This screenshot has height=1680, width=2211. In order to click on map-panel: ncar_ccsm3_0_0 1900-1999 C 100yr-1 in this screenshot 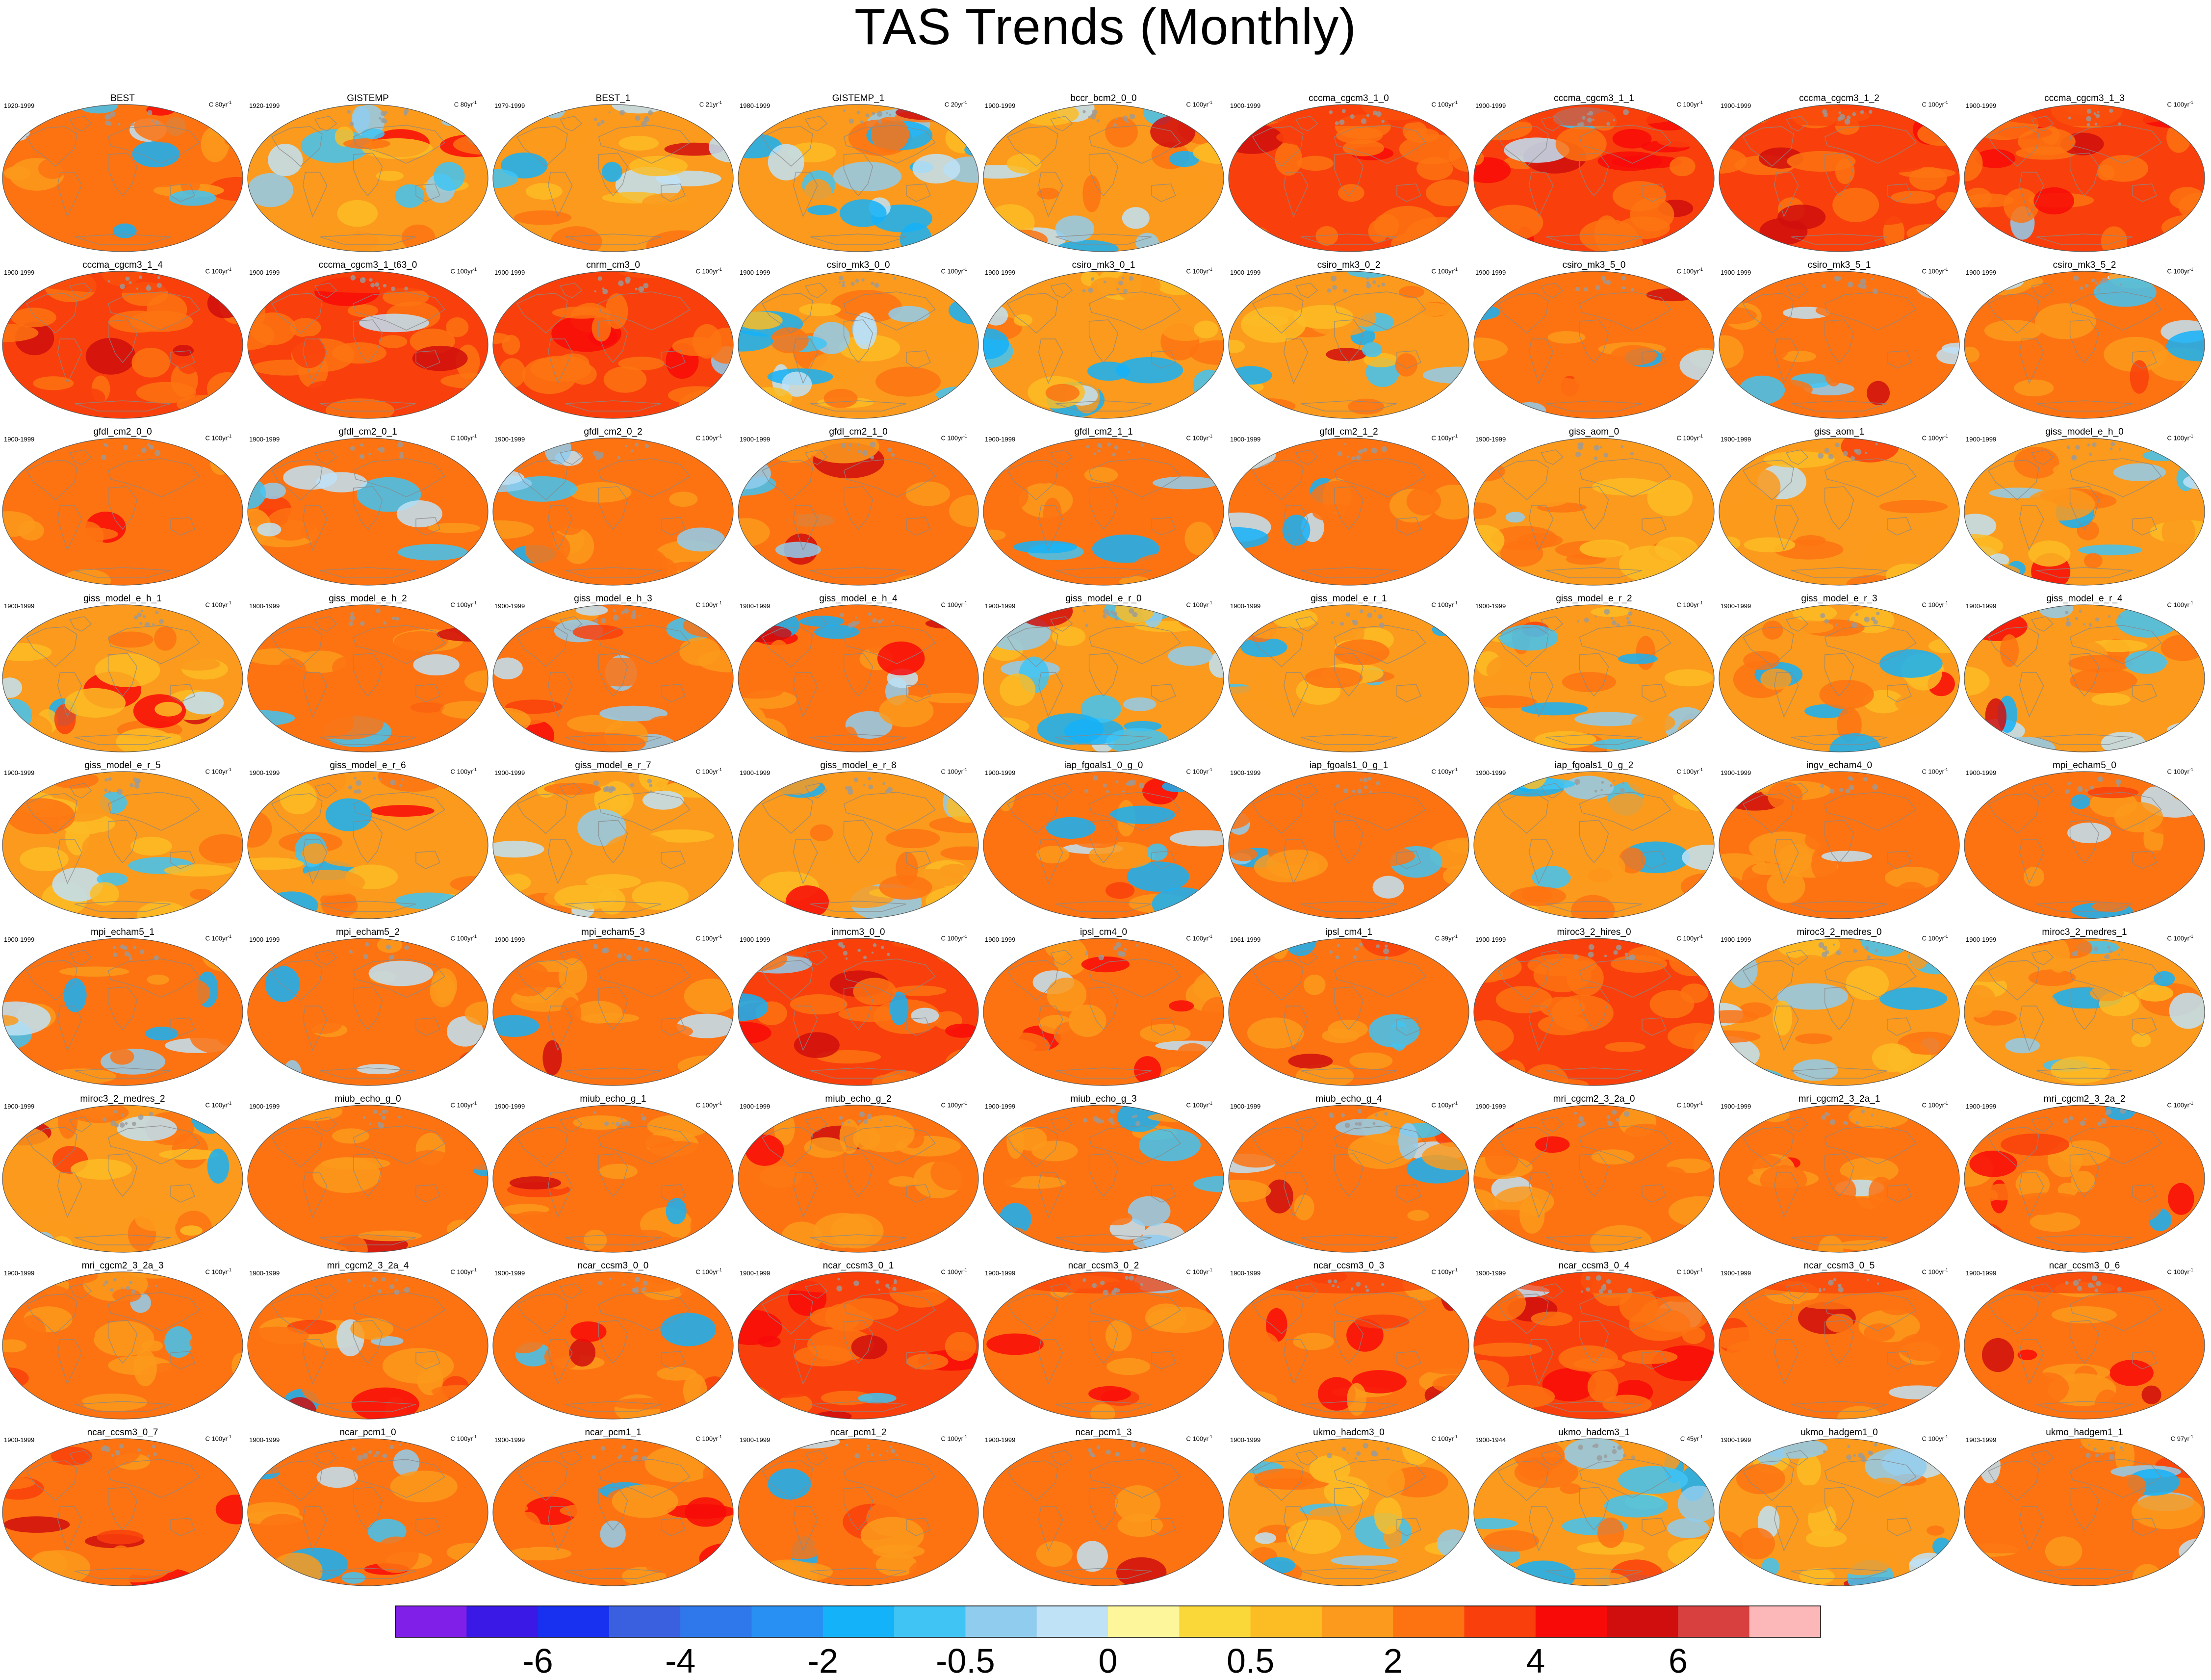, I will do `click(613, 1338)`.